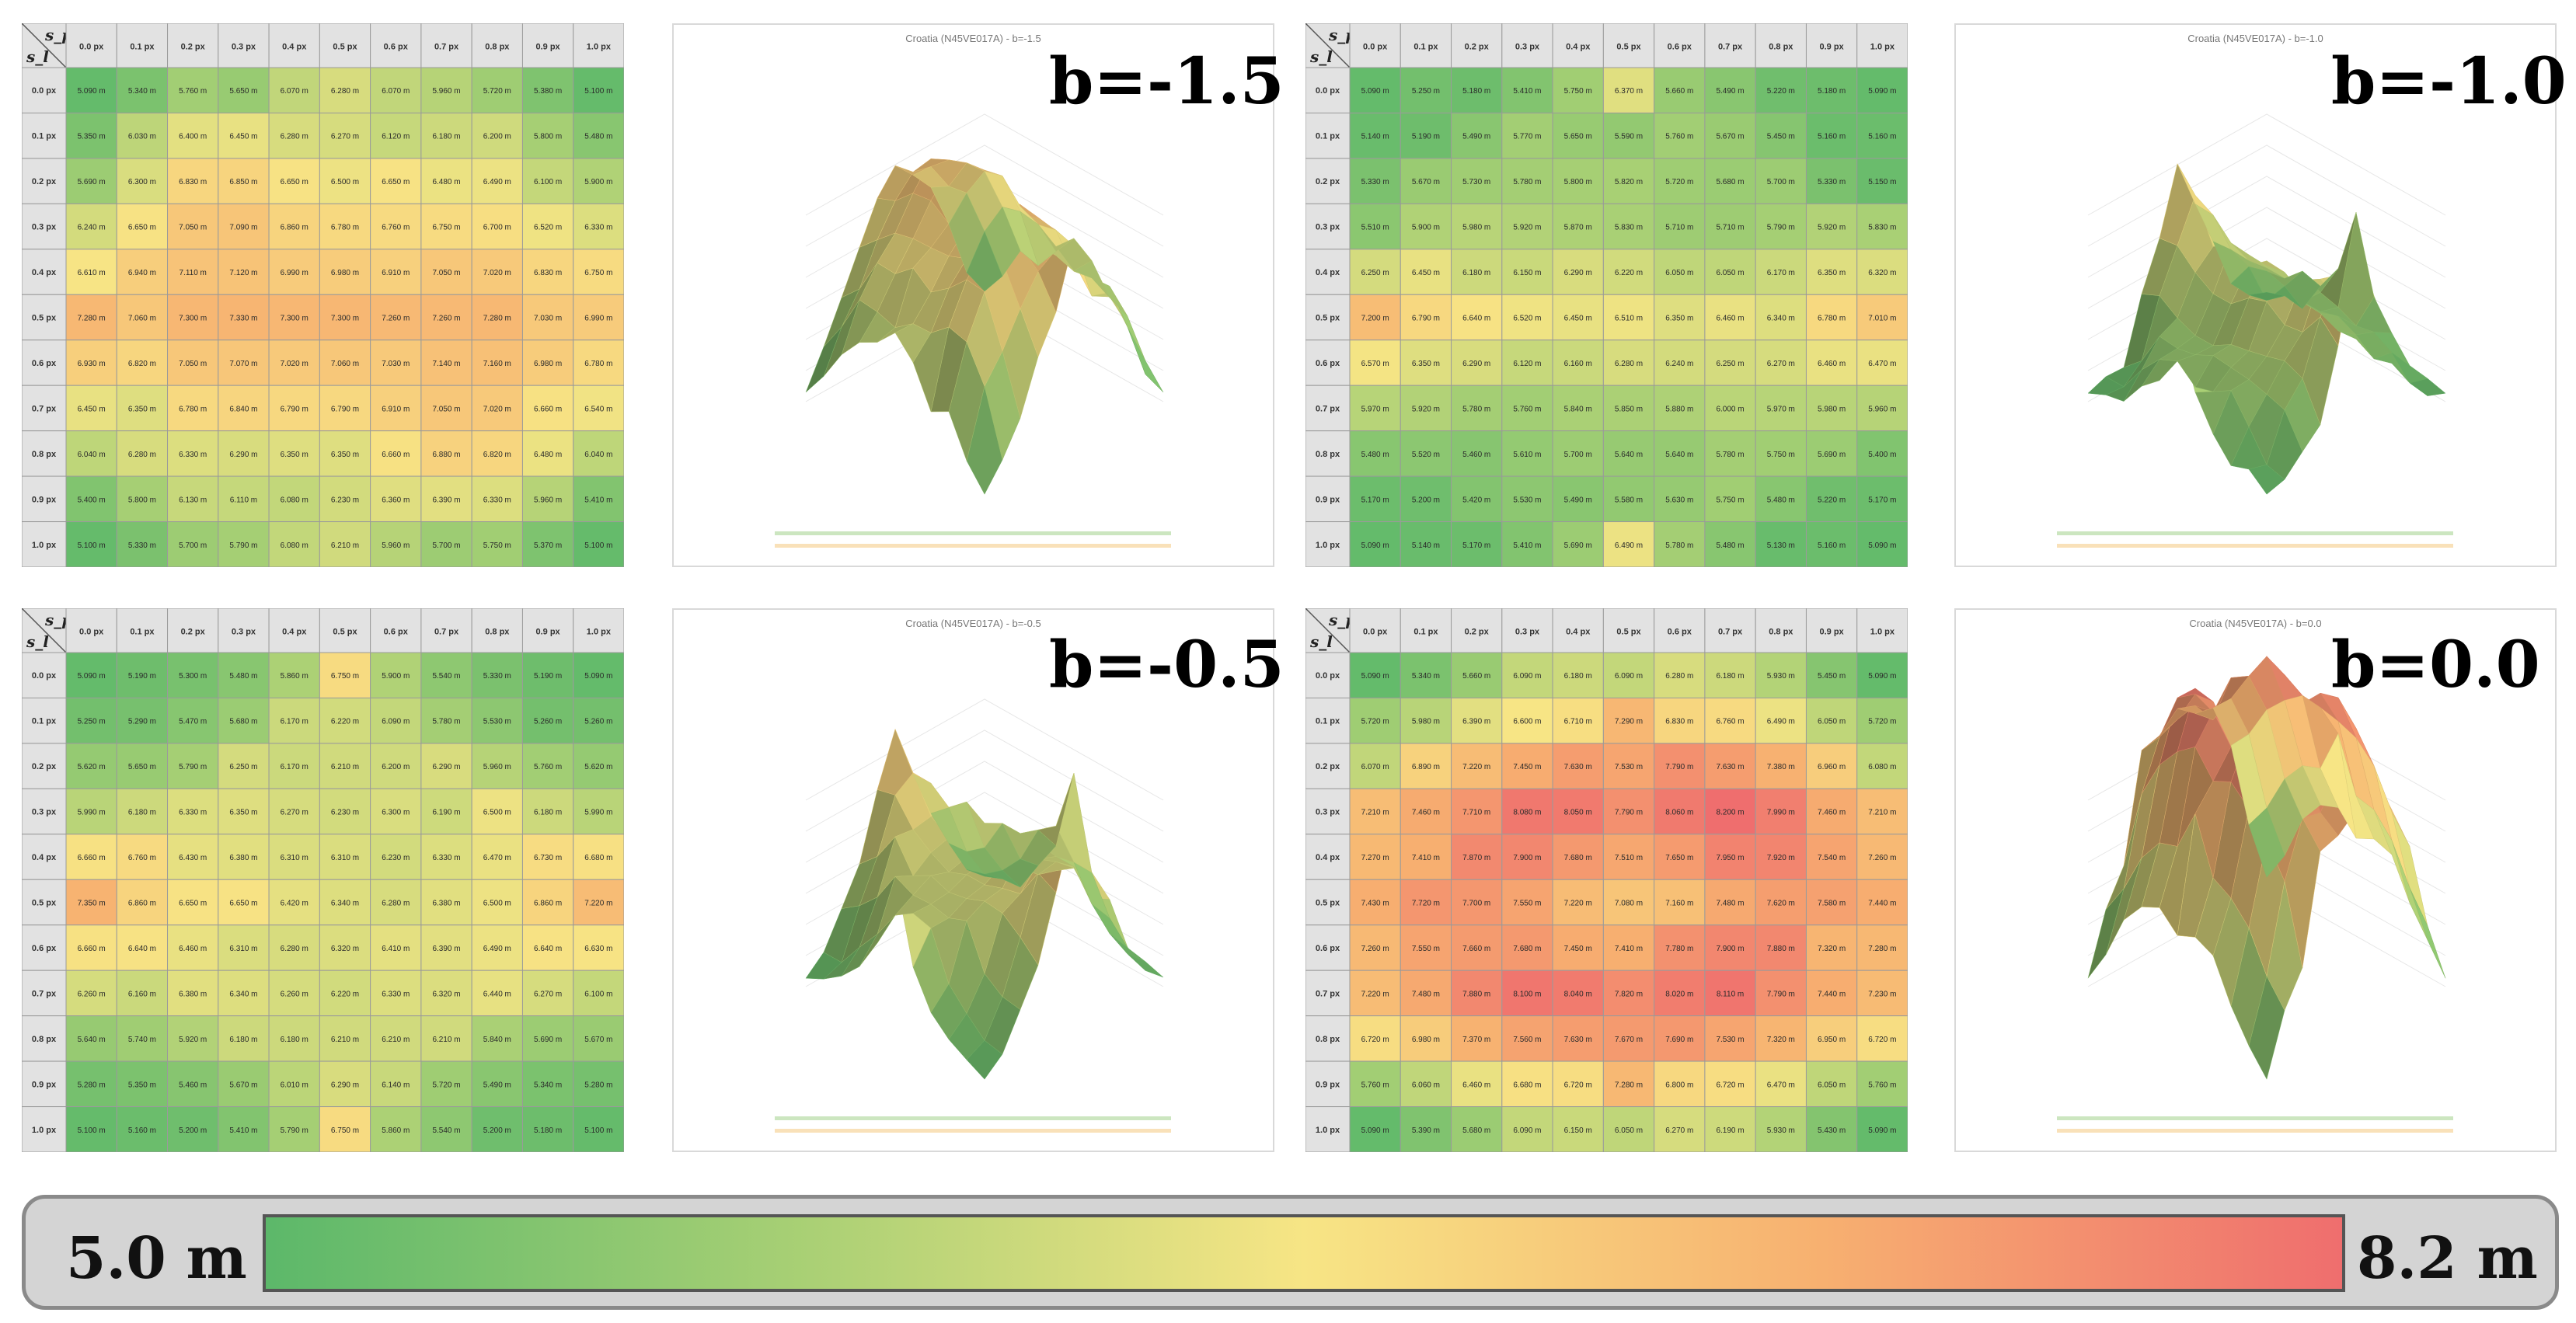 This screenshot has width=2576, height=1323. I want to click on heatmap-cell-value: 5.920 m, so click(193, 1040).